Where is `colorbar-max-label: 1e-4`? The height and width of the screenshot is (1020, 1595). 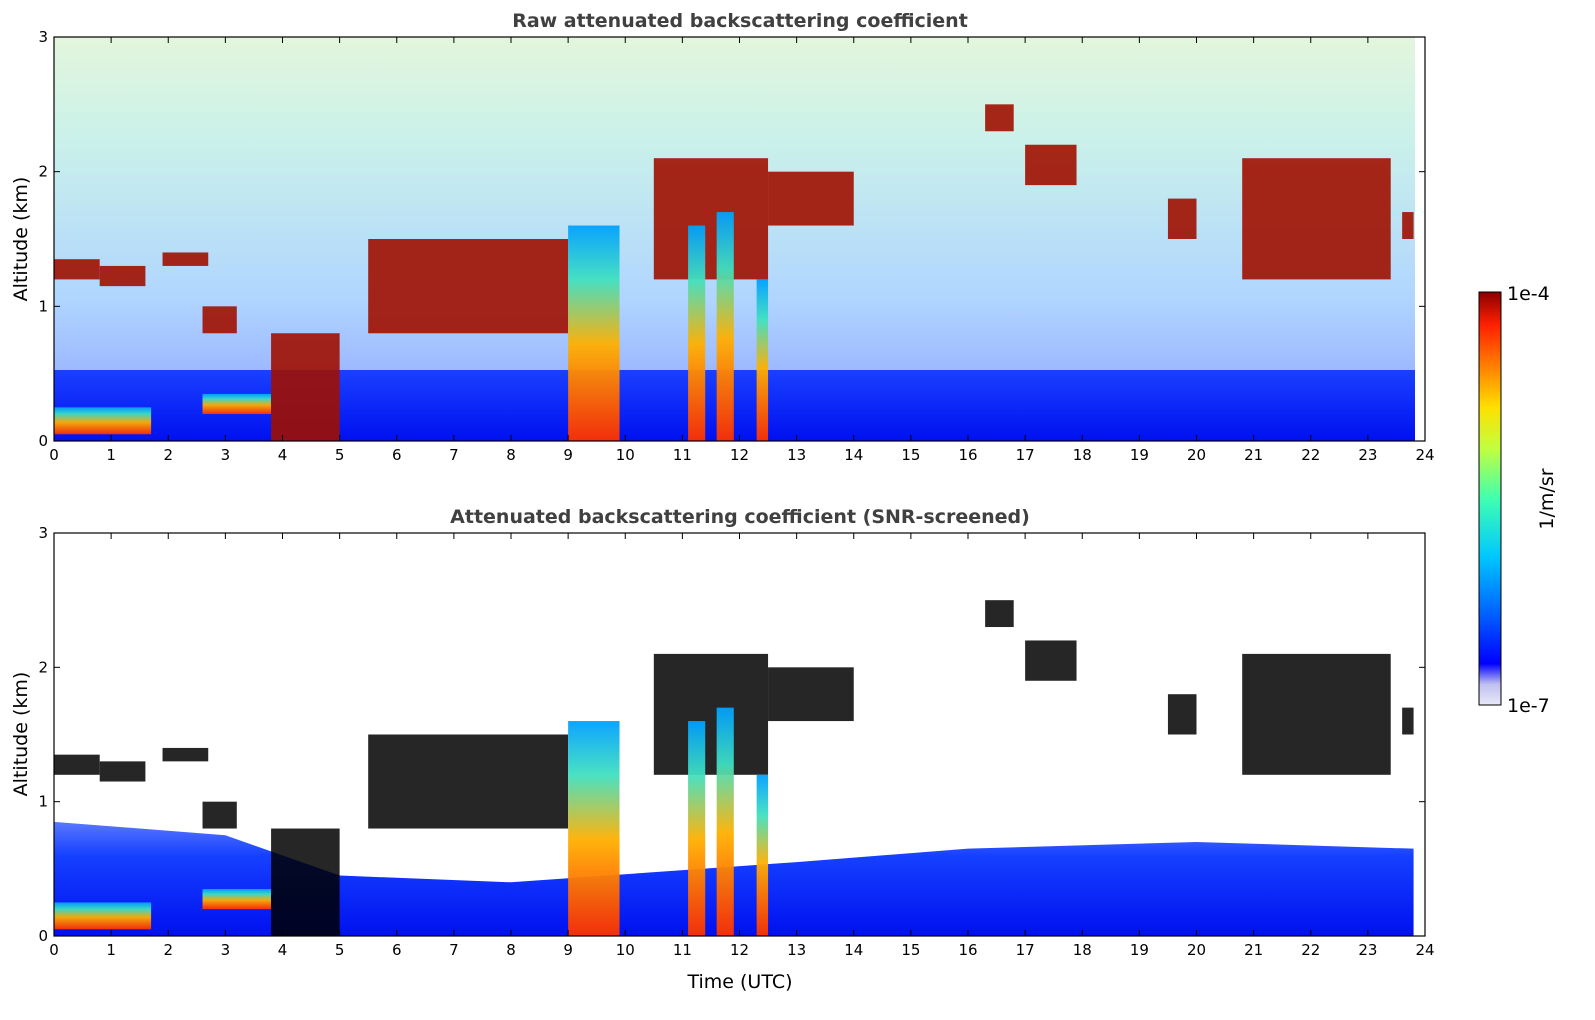
colorbar-max-label: 1e-4 is located at coordinates (1528, 294).